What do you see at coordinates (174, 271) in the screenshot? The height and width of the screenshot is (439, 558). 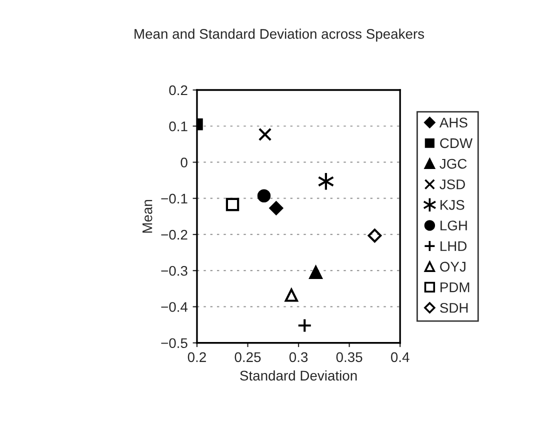 I see `y-tick-label: −0.3` at bounding box center [174, 271].